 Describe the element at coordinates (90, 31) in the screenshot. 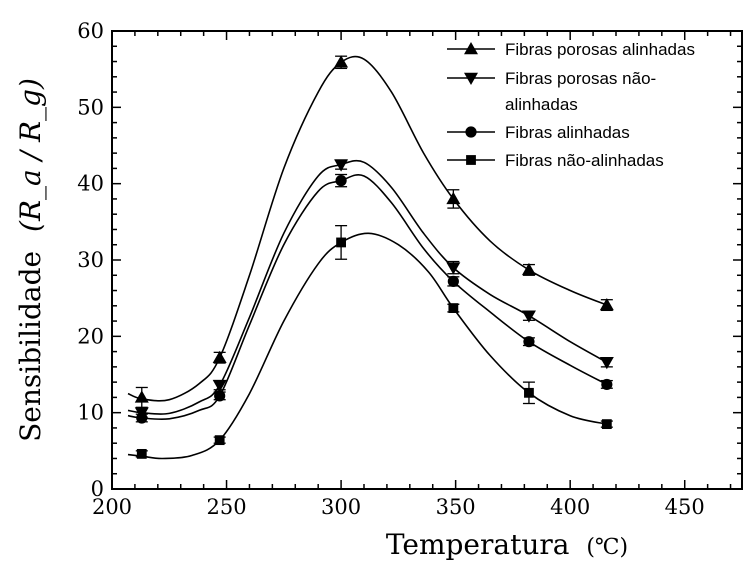

I see `y-tick-label: 60` at that location.